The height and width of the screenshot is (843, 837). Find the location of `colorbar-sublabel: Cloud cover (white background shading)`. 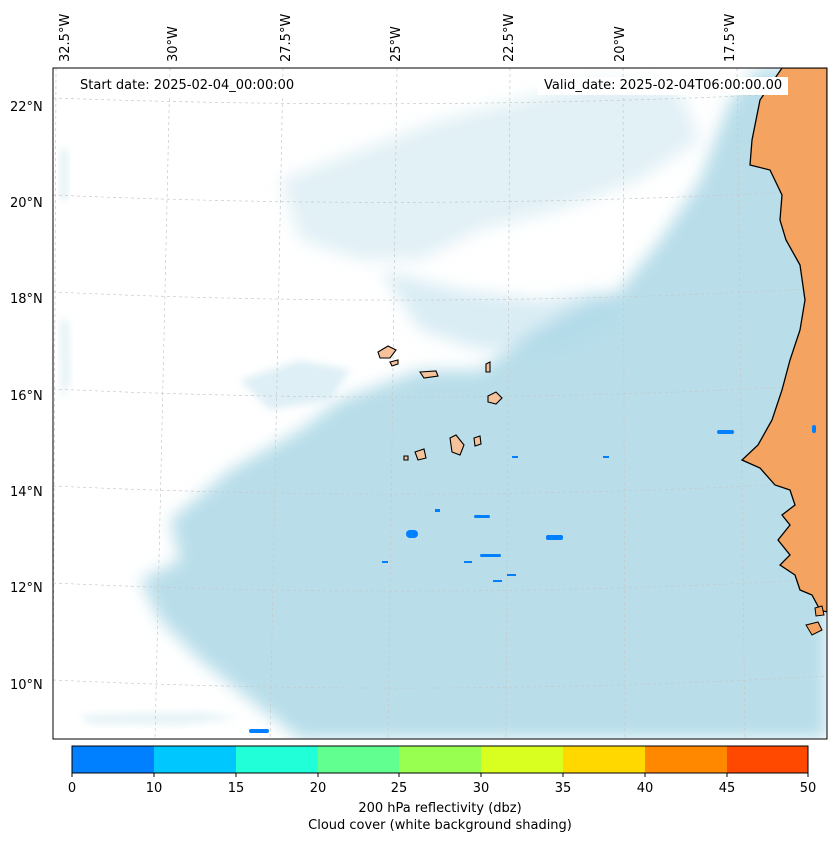

colorbar-sublabel: Cloud cover (white background shading) is located at coordinates (440, 825).